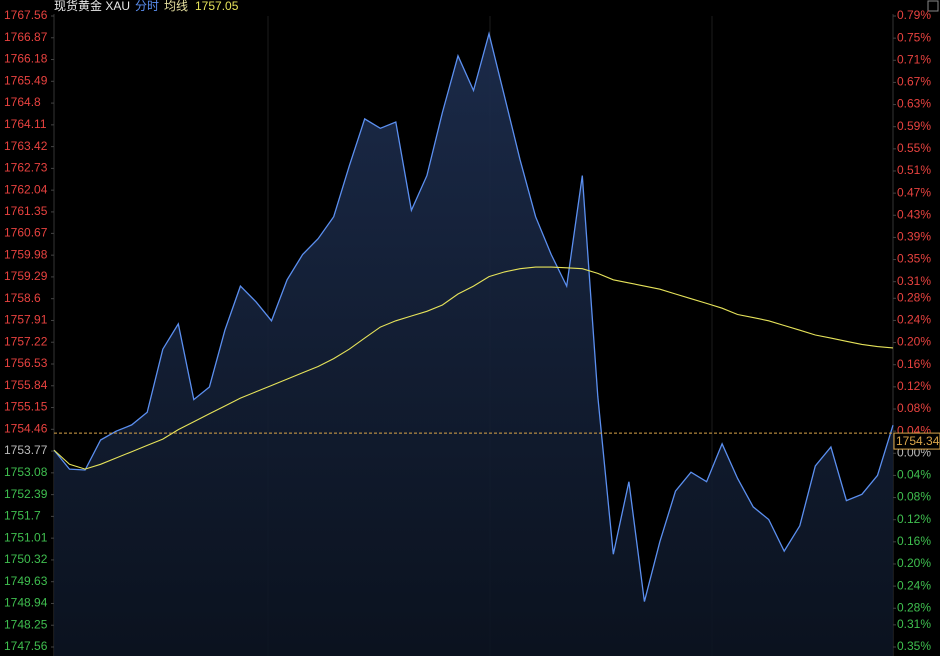 This screenshot has height=656, width=940. I want to click on y-tick-label: 1764.11, so click(25, 124).